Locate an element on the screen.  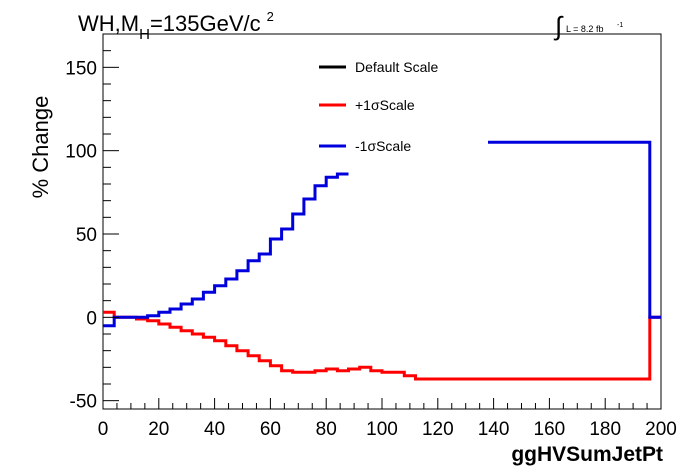
lumi-label: ∫ L = 8.2 fb -1 is located at coordinates (588, 26).